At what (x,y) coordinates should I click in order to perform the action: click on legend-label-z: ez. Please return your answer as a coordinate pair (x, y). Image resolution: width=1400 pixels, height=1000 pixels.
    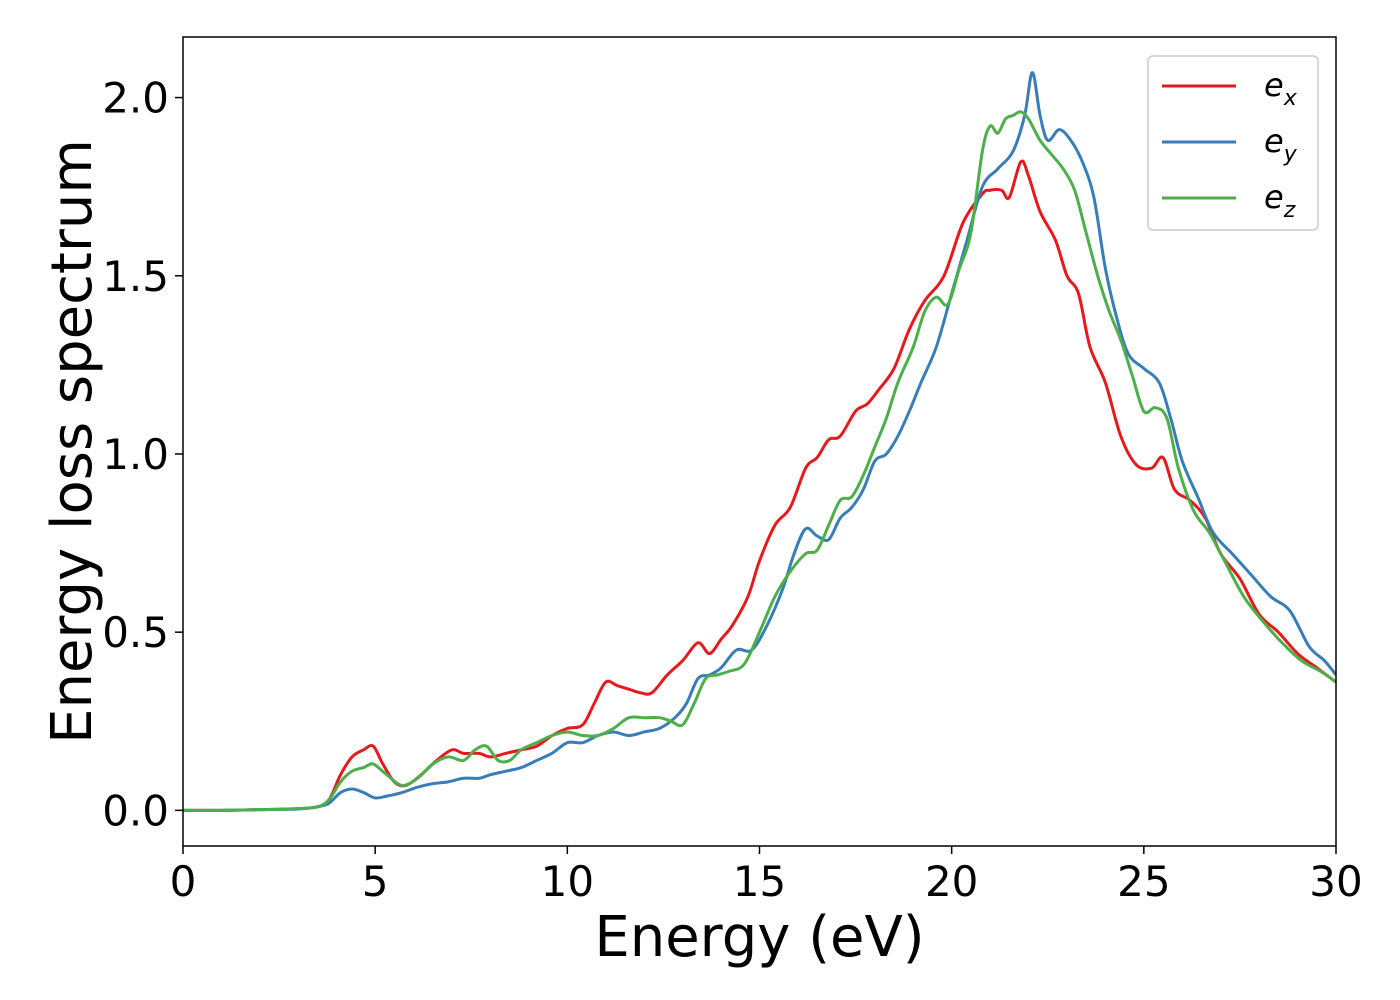
    Looking at the image, I should click on (1280, 200).